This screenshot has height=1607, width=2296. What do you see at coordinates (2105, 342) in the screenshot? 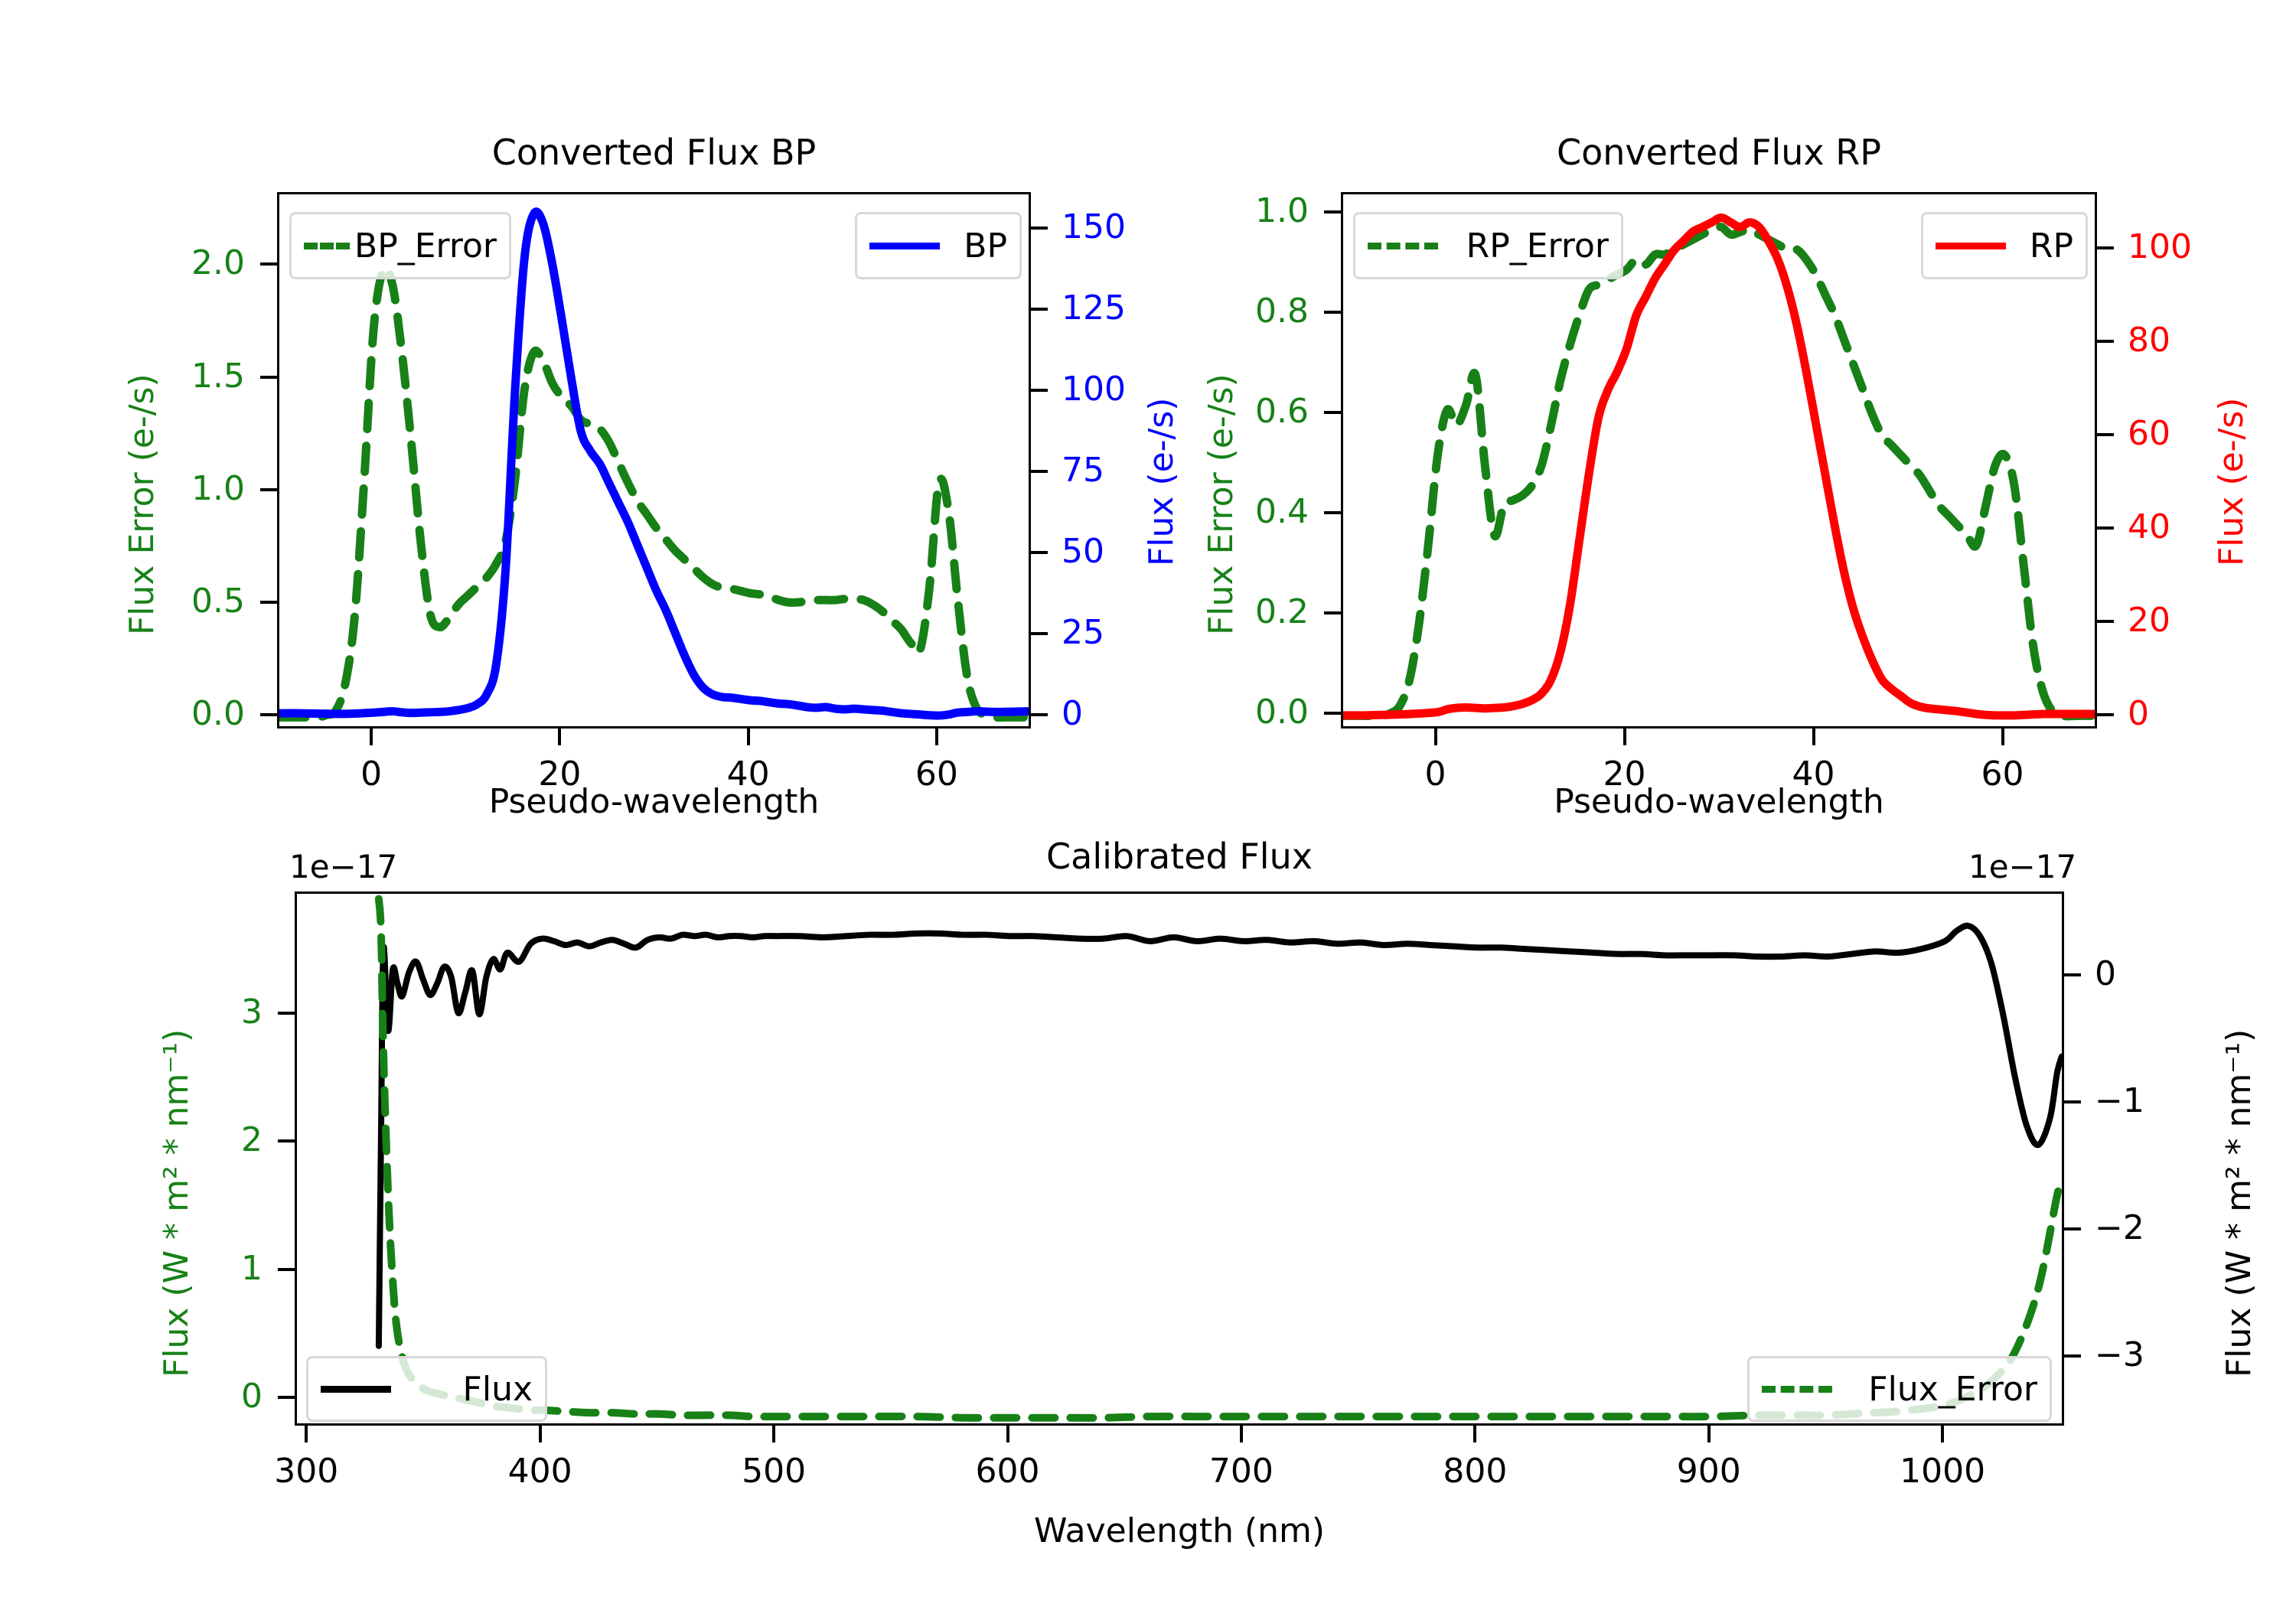
I see `rp-y-right-80-tick-mark` at bounding box center [2105, 342].